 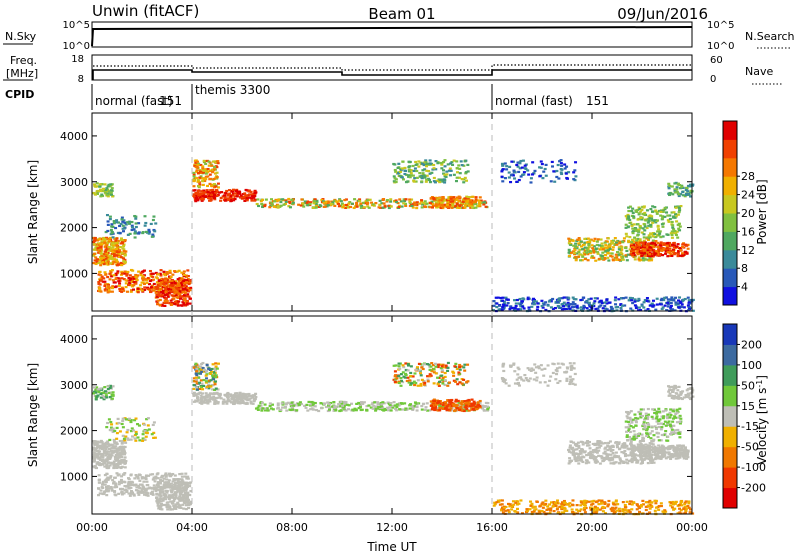 What do you see at coordinates (730, 130) in the screenshot?
I see `colorbar-segment` at bounding box center [730, 130].